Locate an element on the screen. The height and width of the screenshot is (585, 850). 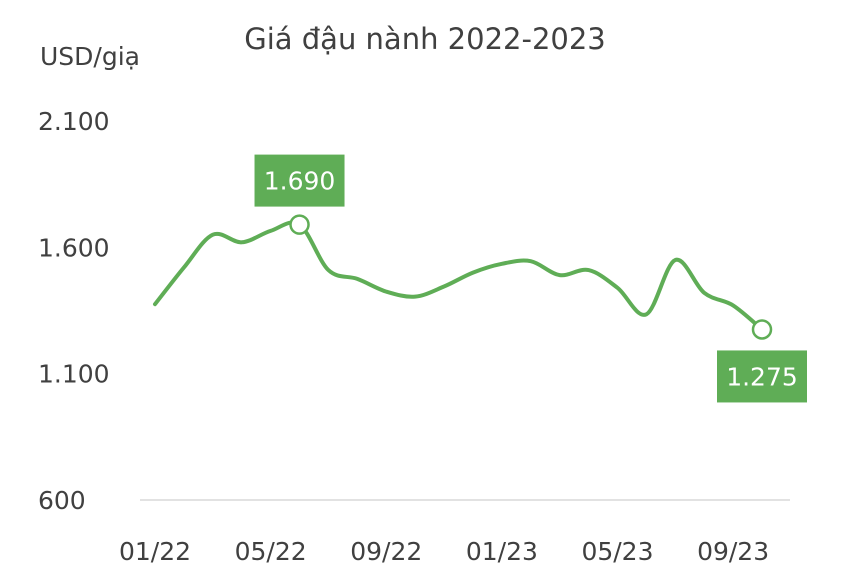
y-axis-unit-label: USD/giạ is located at coordinates (90, 56).